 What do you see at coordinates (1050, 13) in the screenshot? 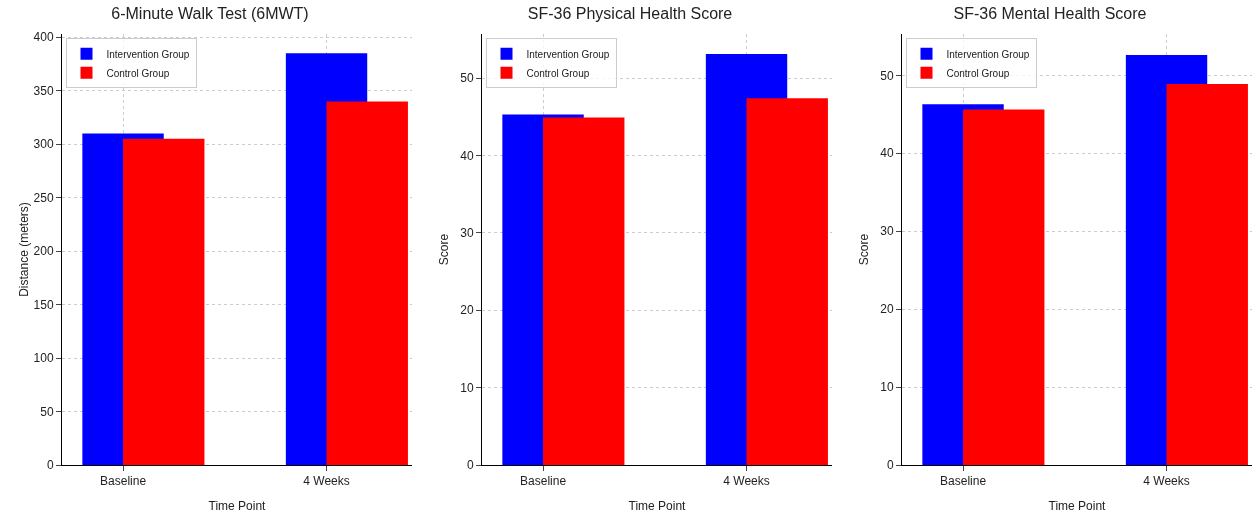
I see `chart-title: SF-36 Mental Health Score` at bounding box center [1050, 13].